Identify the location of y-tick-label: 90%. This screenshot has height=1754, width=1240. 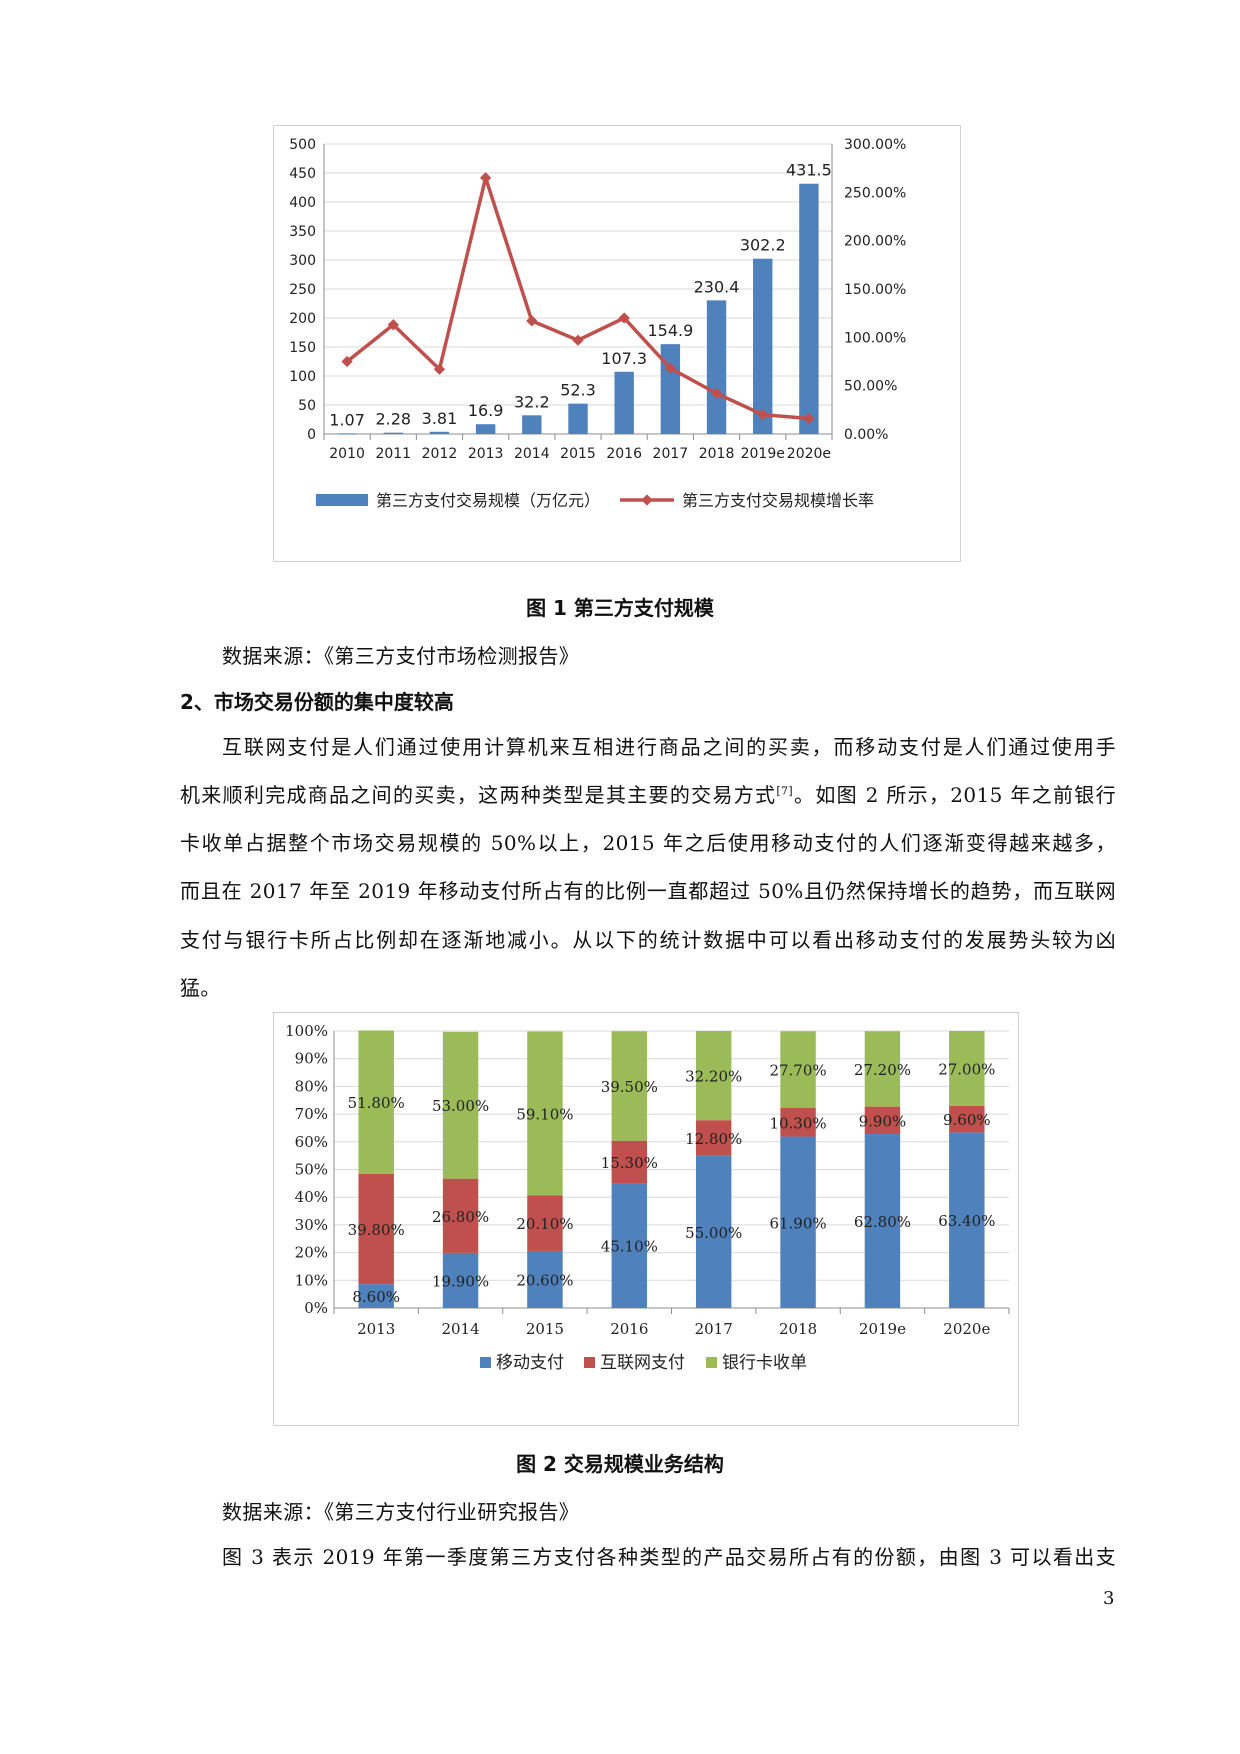
(311, 1059).